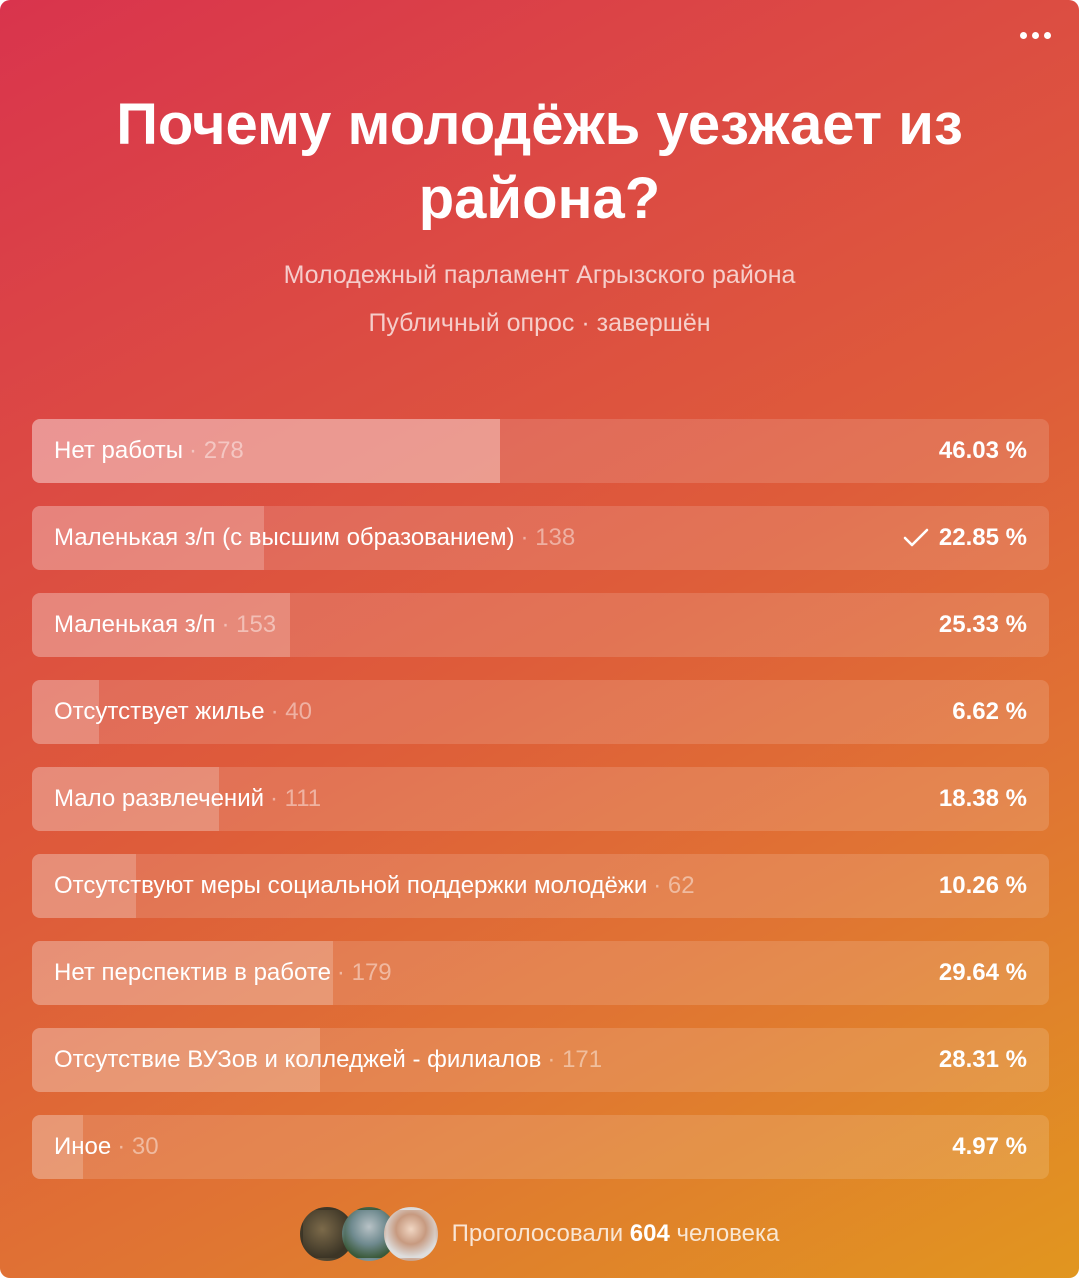 The image size is (1079, 1278). I want to click on poll-option-percent: 10.26 %, so click(983, 886).